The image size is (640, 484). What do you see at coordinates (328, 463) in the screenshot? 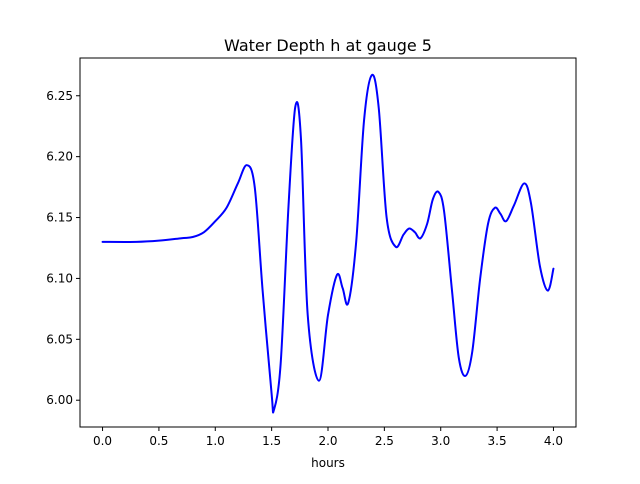
I see `x-axis-label: hours` at bounding box center [328, 463].